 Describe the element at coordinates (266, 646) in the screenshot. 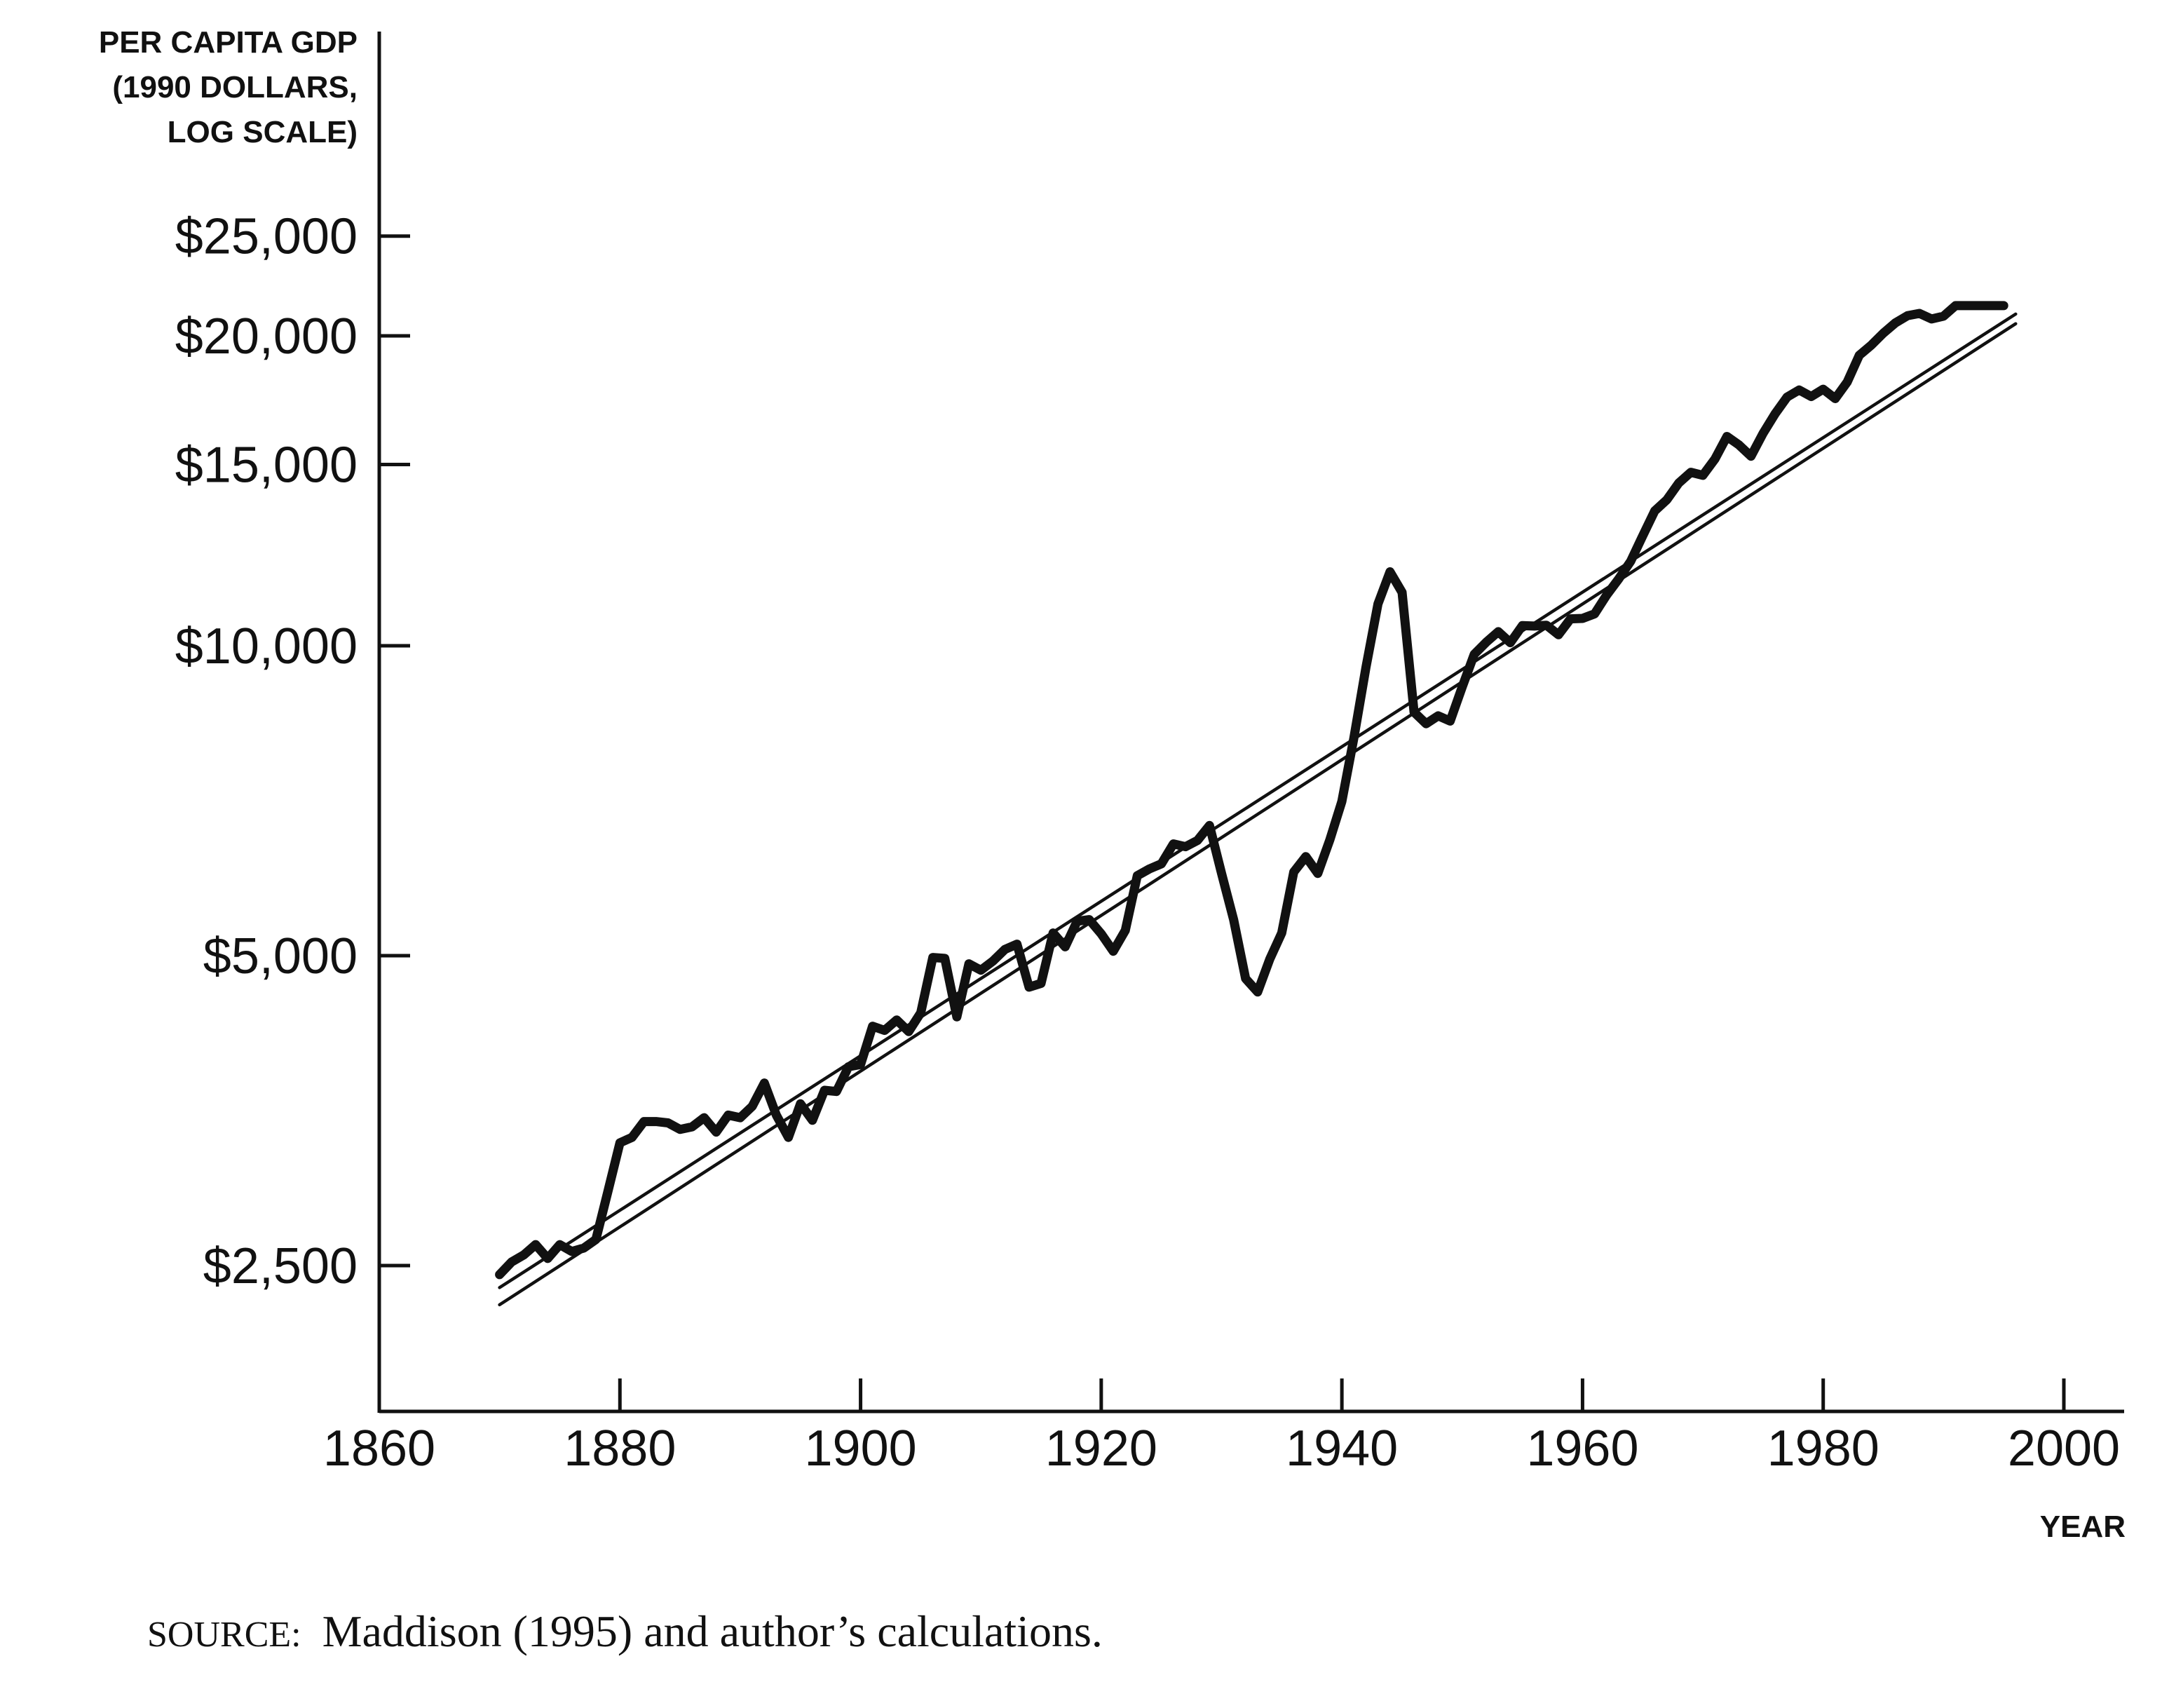

I see `y-tick-label: $10,000` at that location.